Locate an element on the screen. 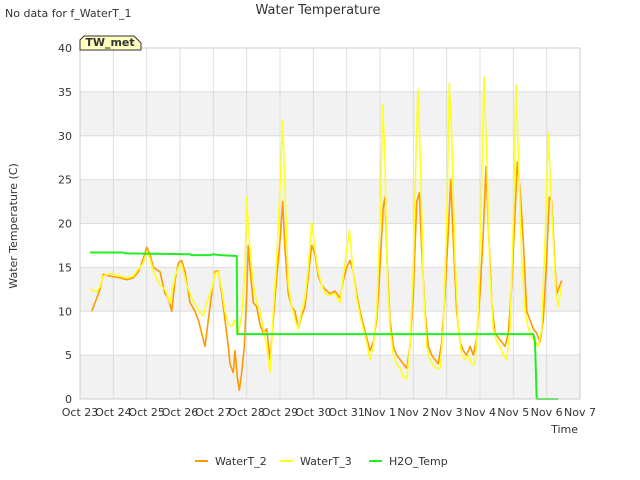  x-tick-label: Nov 1 is located at coordinates (380, 412).